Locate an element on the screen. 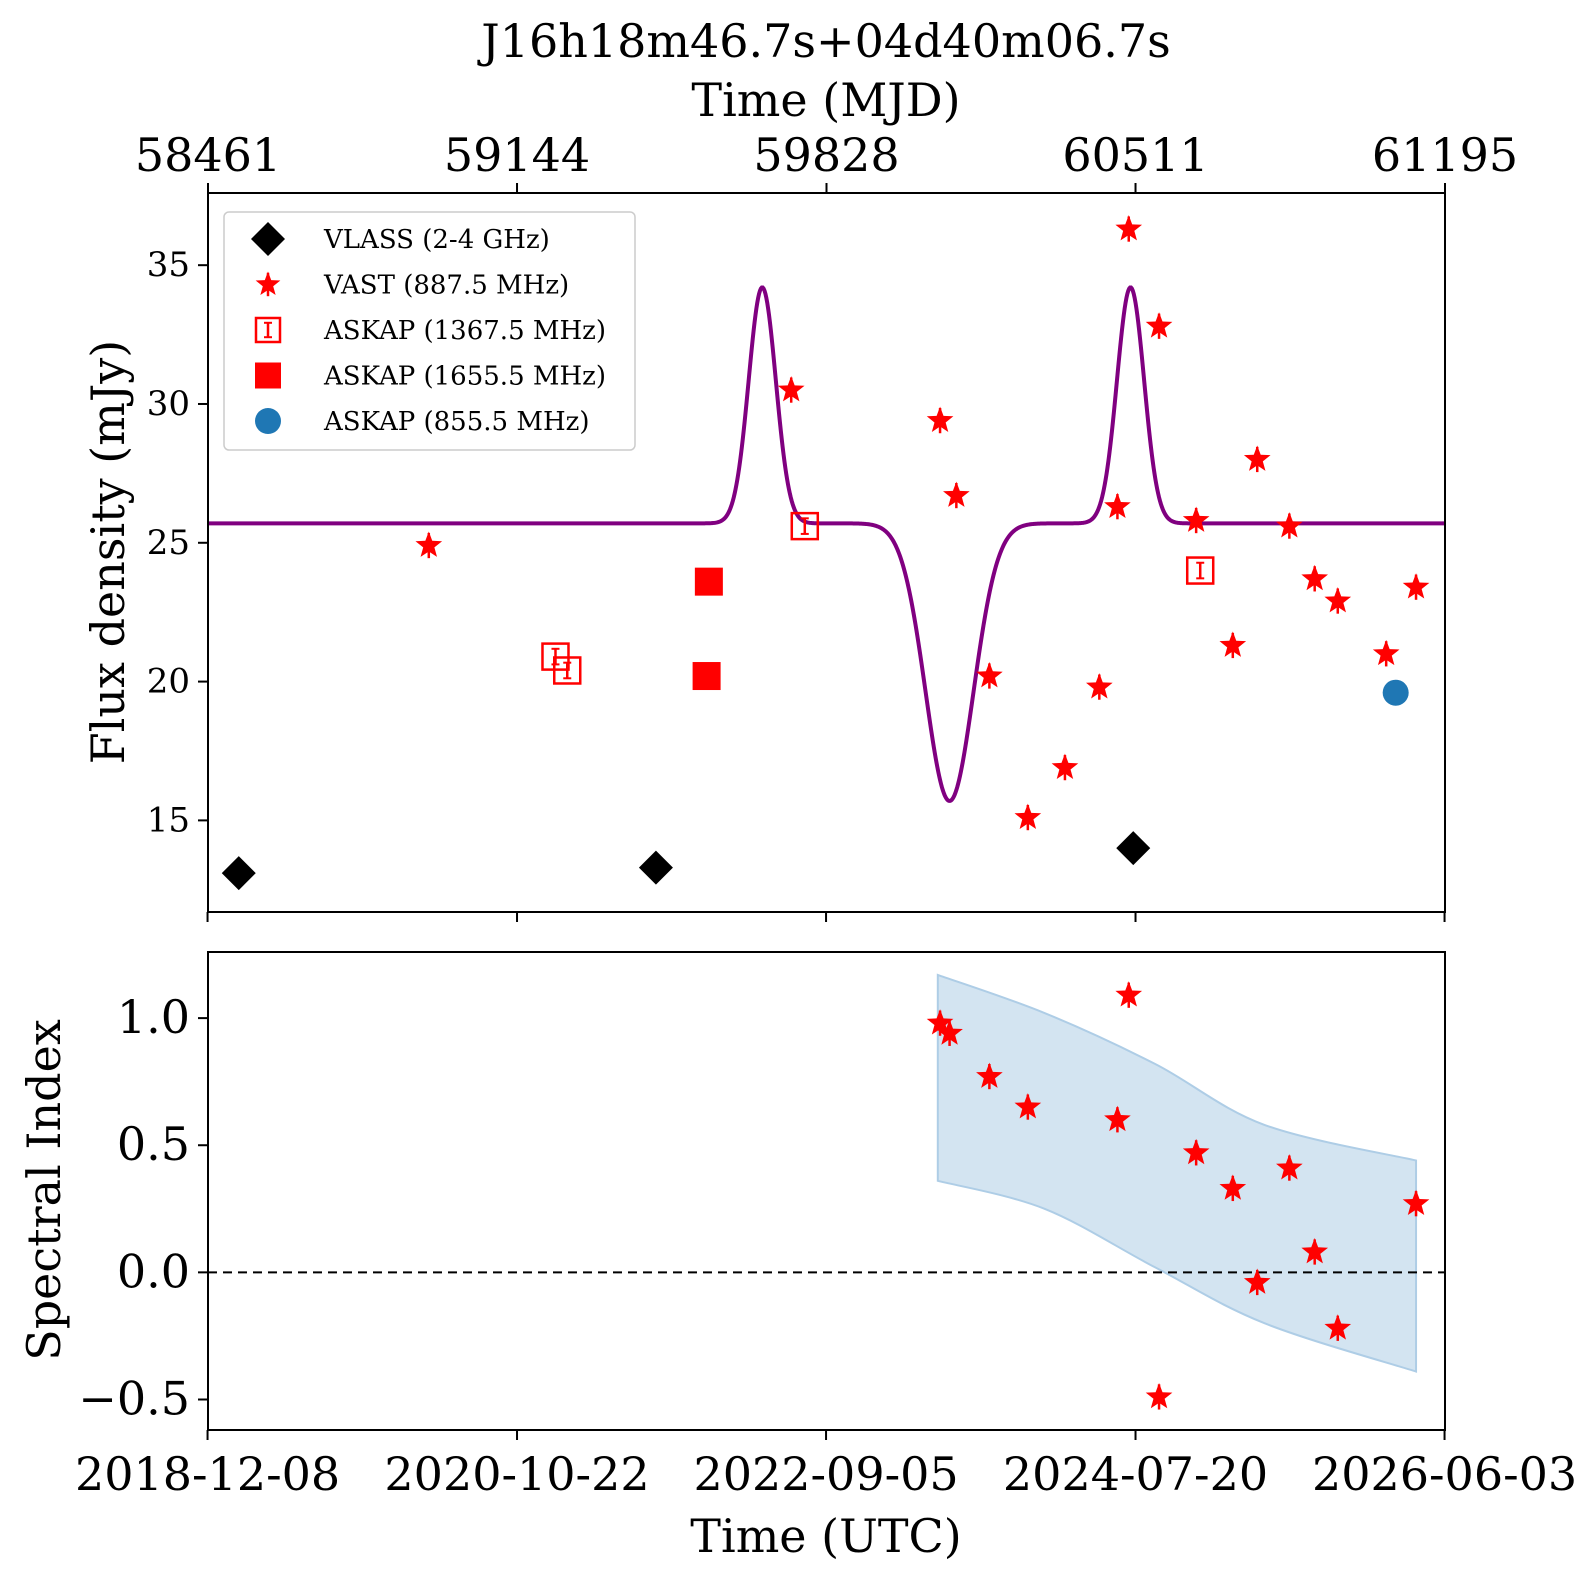  series-vlass-2-4-ghz is located at coordinates (686, 861).